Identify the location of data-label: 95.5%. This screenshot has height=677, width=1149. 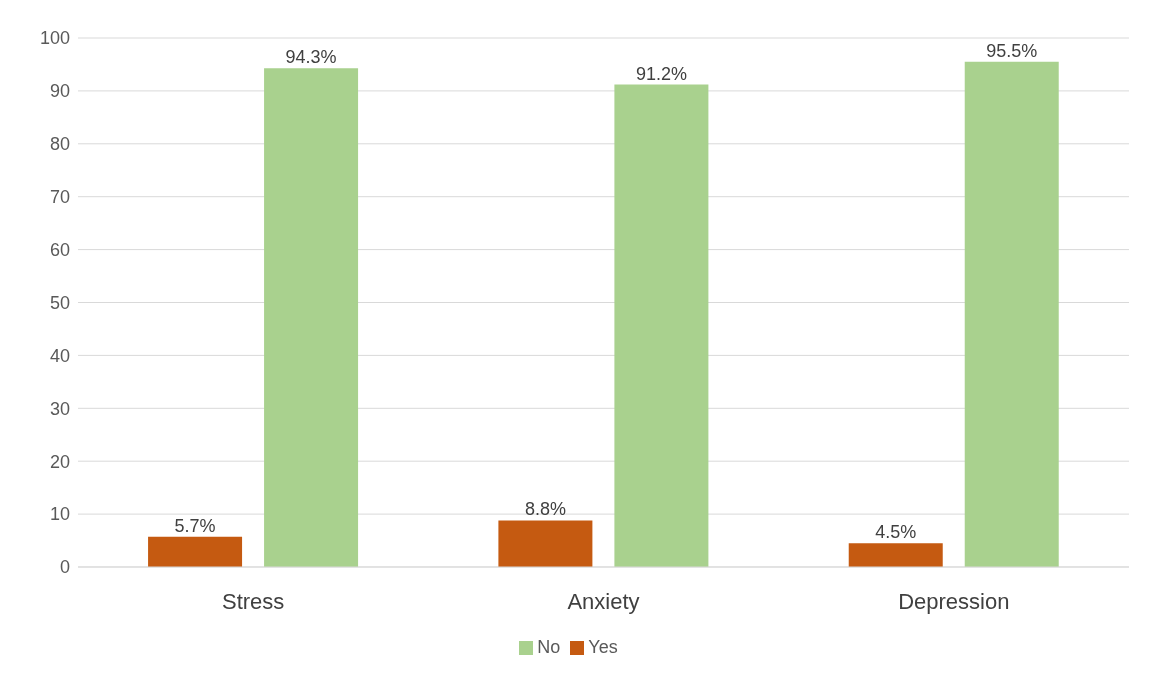
(1012, 50).